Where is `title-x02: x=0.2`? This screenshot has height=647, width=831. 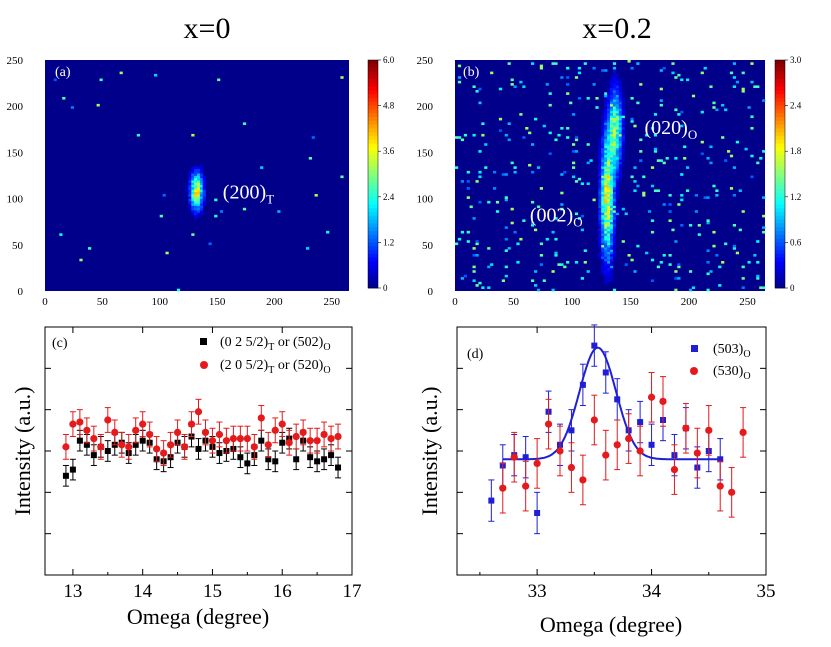 title-x02: x=0.2 is located at coordinates (616, 28).